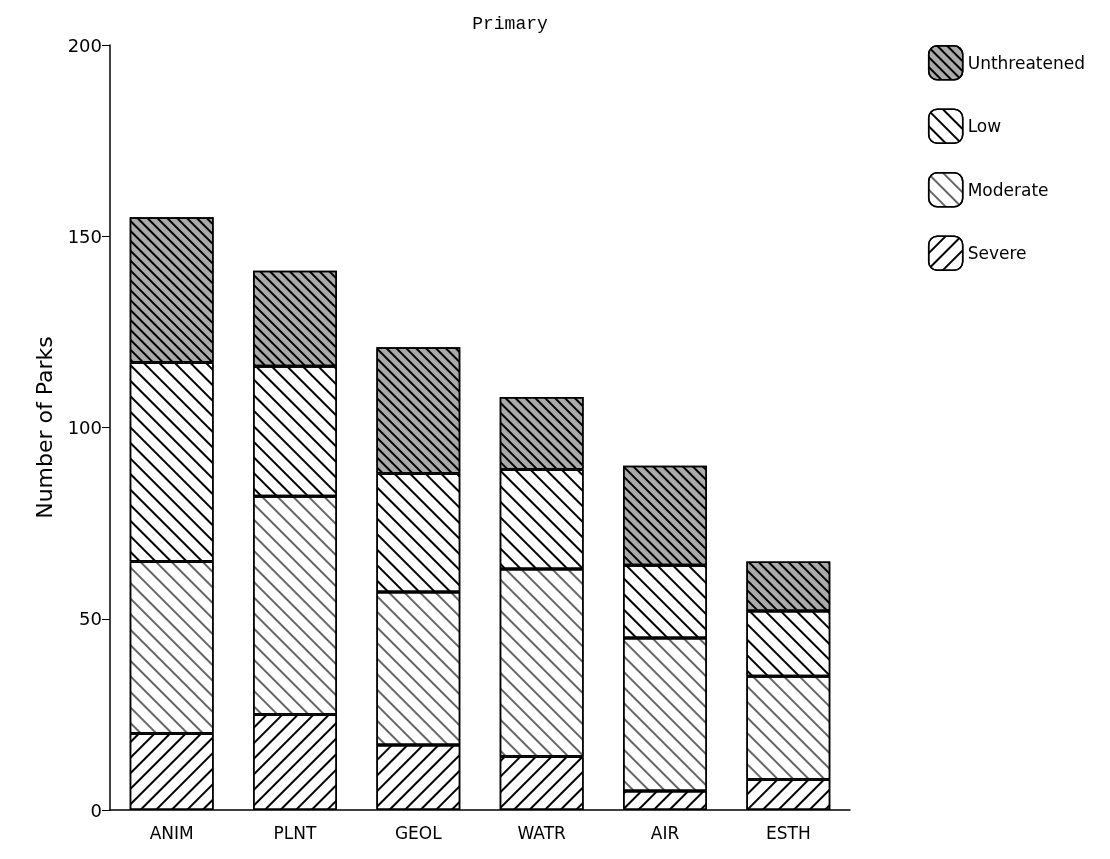  I want to click on y-tick-label: 0, so click(96, 810).